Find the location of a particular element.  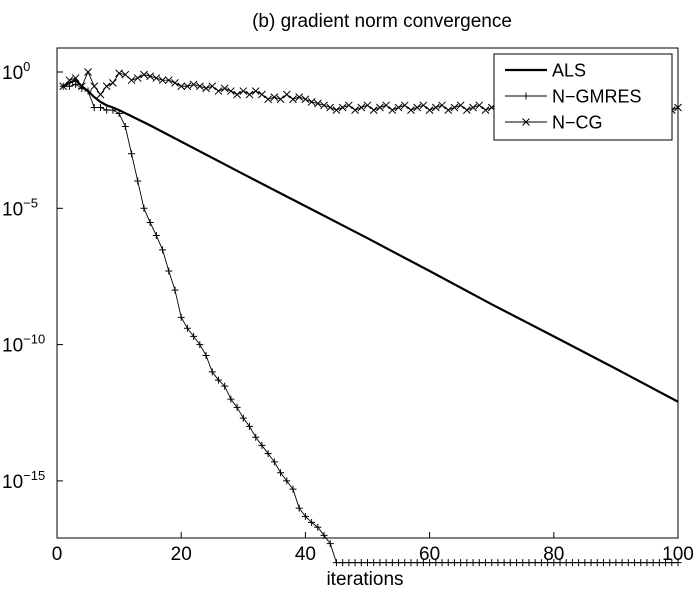

x-tick-label: 60 is located at coordinates (429, 554).